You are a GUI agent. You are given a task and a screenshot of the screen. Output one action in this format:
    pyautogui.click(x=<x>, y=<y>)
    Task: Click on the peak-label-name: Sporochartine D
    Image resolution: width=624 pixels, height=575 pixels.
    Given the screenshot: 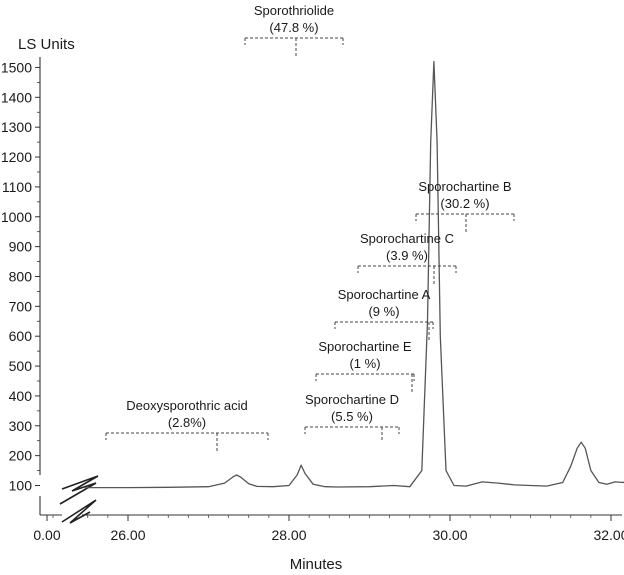 What is the action you would take?
    pyautogui.click(x=352, y=399)
    